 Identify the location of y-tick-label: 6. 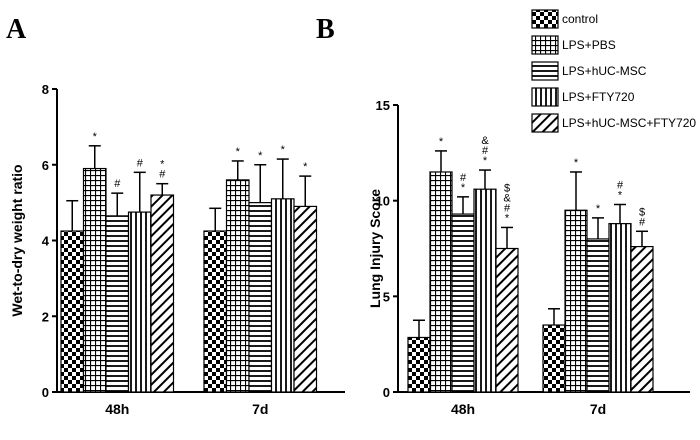
(45, 165).